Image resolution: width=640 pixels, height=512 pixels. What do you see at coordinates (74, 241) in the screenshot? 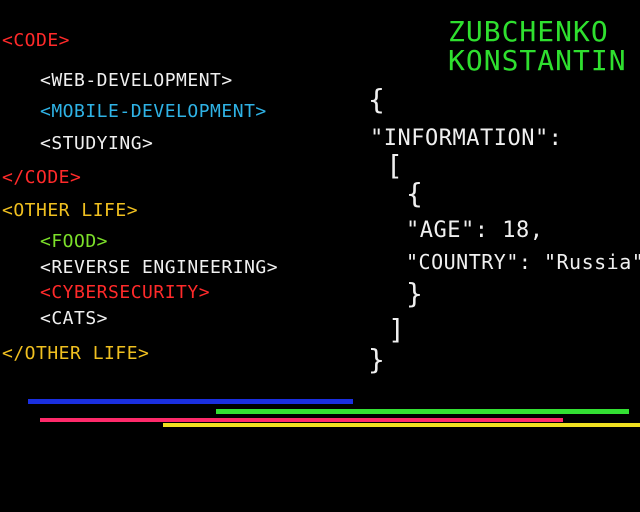
I see `other-item-food: <food>` at bounding box center [74, 241].